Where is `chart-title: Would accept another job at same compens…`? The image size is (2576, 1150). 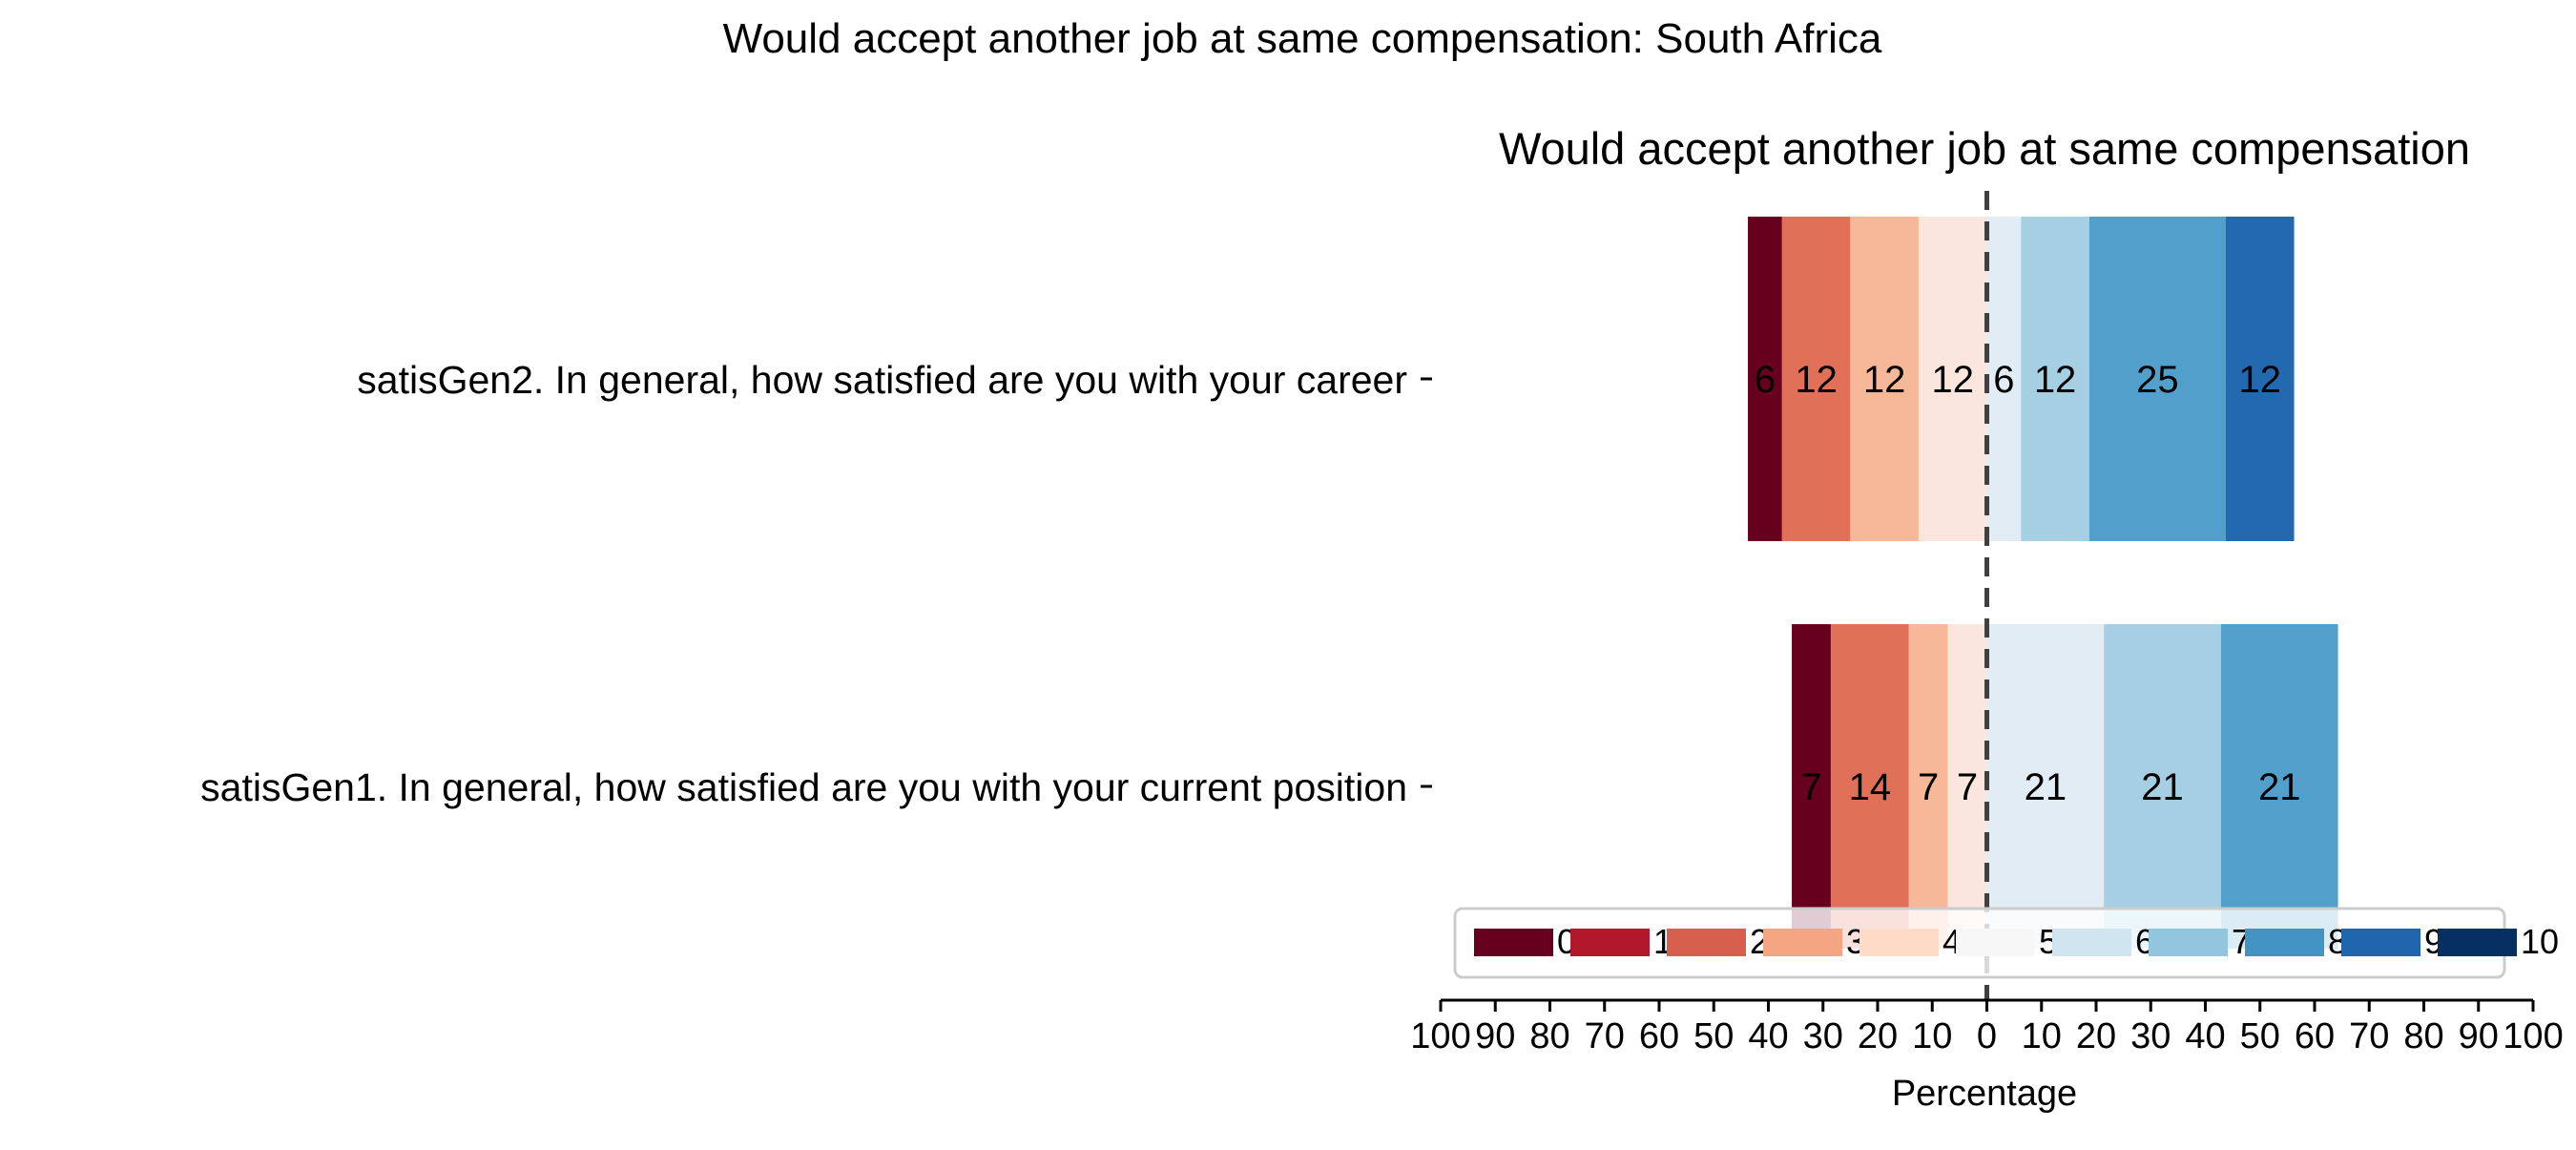 chart-title: Would accept another job at same compens… is located at coordinates (1984, 148).